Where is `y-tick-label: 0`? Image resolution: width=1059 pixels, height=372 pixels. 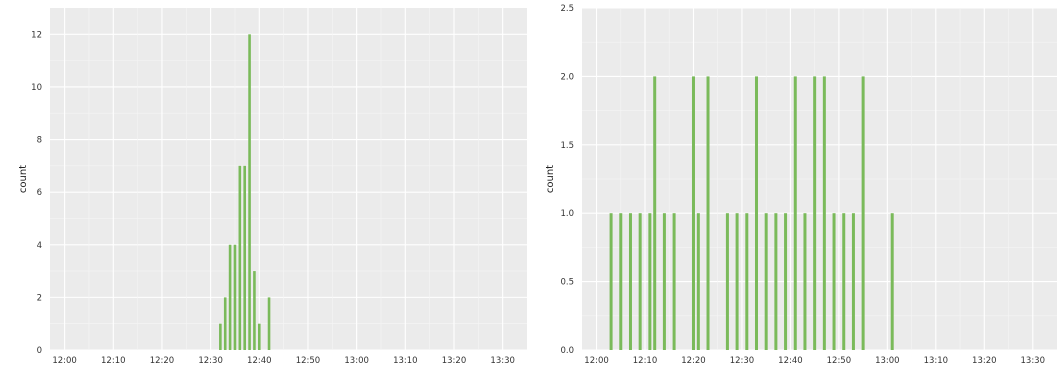
y-tick-label: 0 is located at coordinates (39, 351).